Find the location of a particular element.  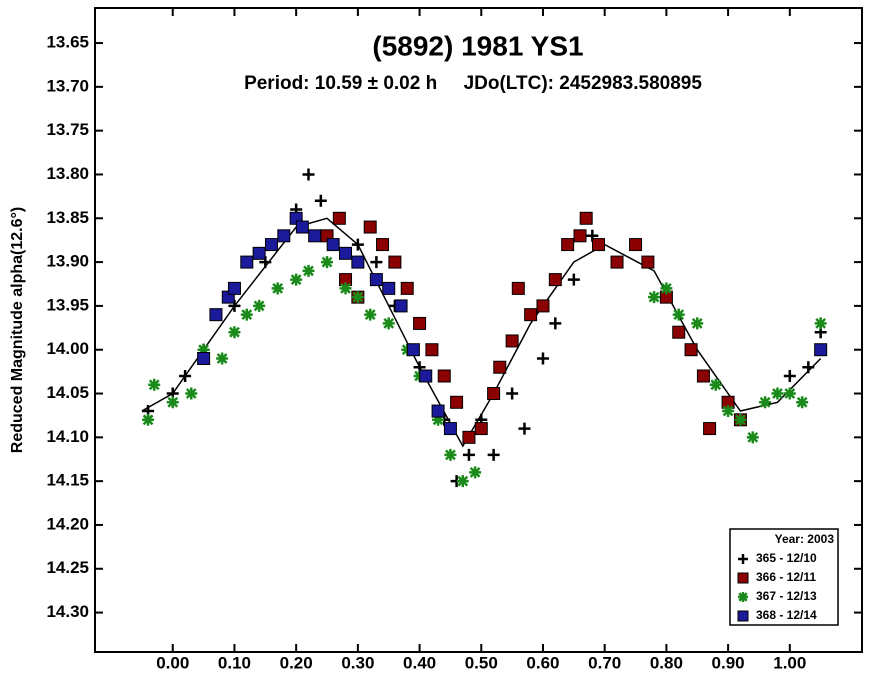

legend-label: 367 - 12/13 is located at coordinates (786, 596).